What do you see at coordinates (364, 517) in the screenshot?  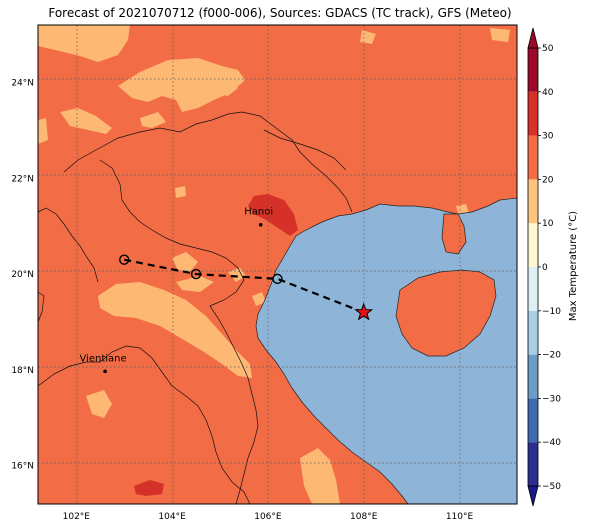 I see `lon-tick-label: 108°E` at bounding box center [364, 517].